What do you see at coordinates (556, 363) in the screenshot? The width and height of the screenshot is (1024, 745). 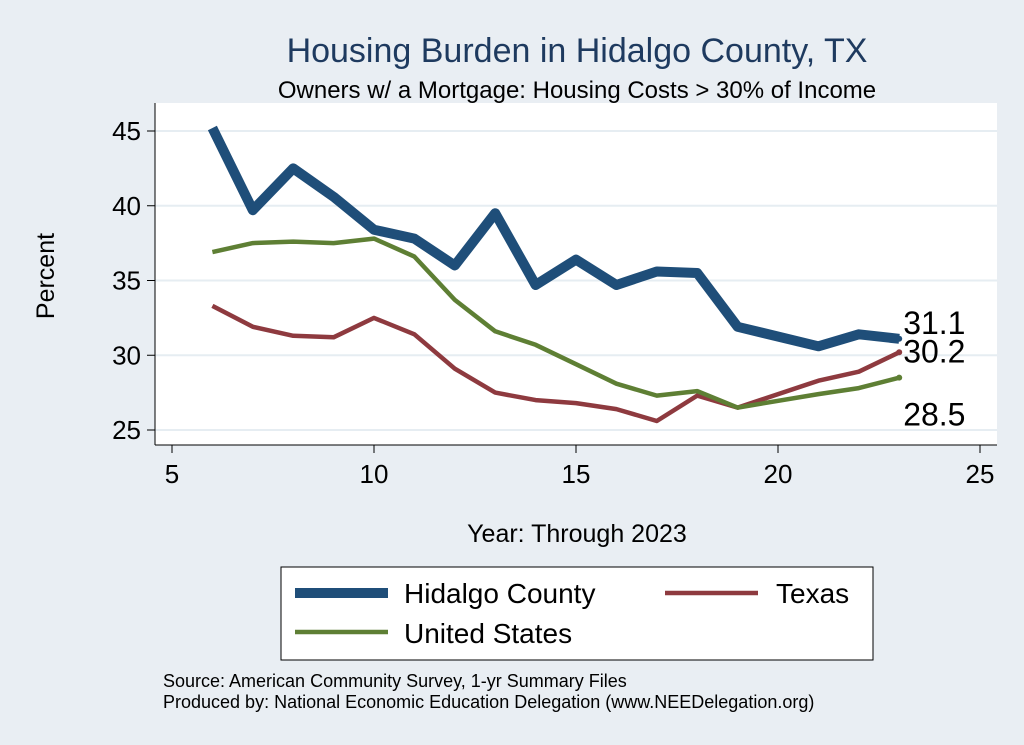 I see `series-line-texas` at bounding box center [556, 363].